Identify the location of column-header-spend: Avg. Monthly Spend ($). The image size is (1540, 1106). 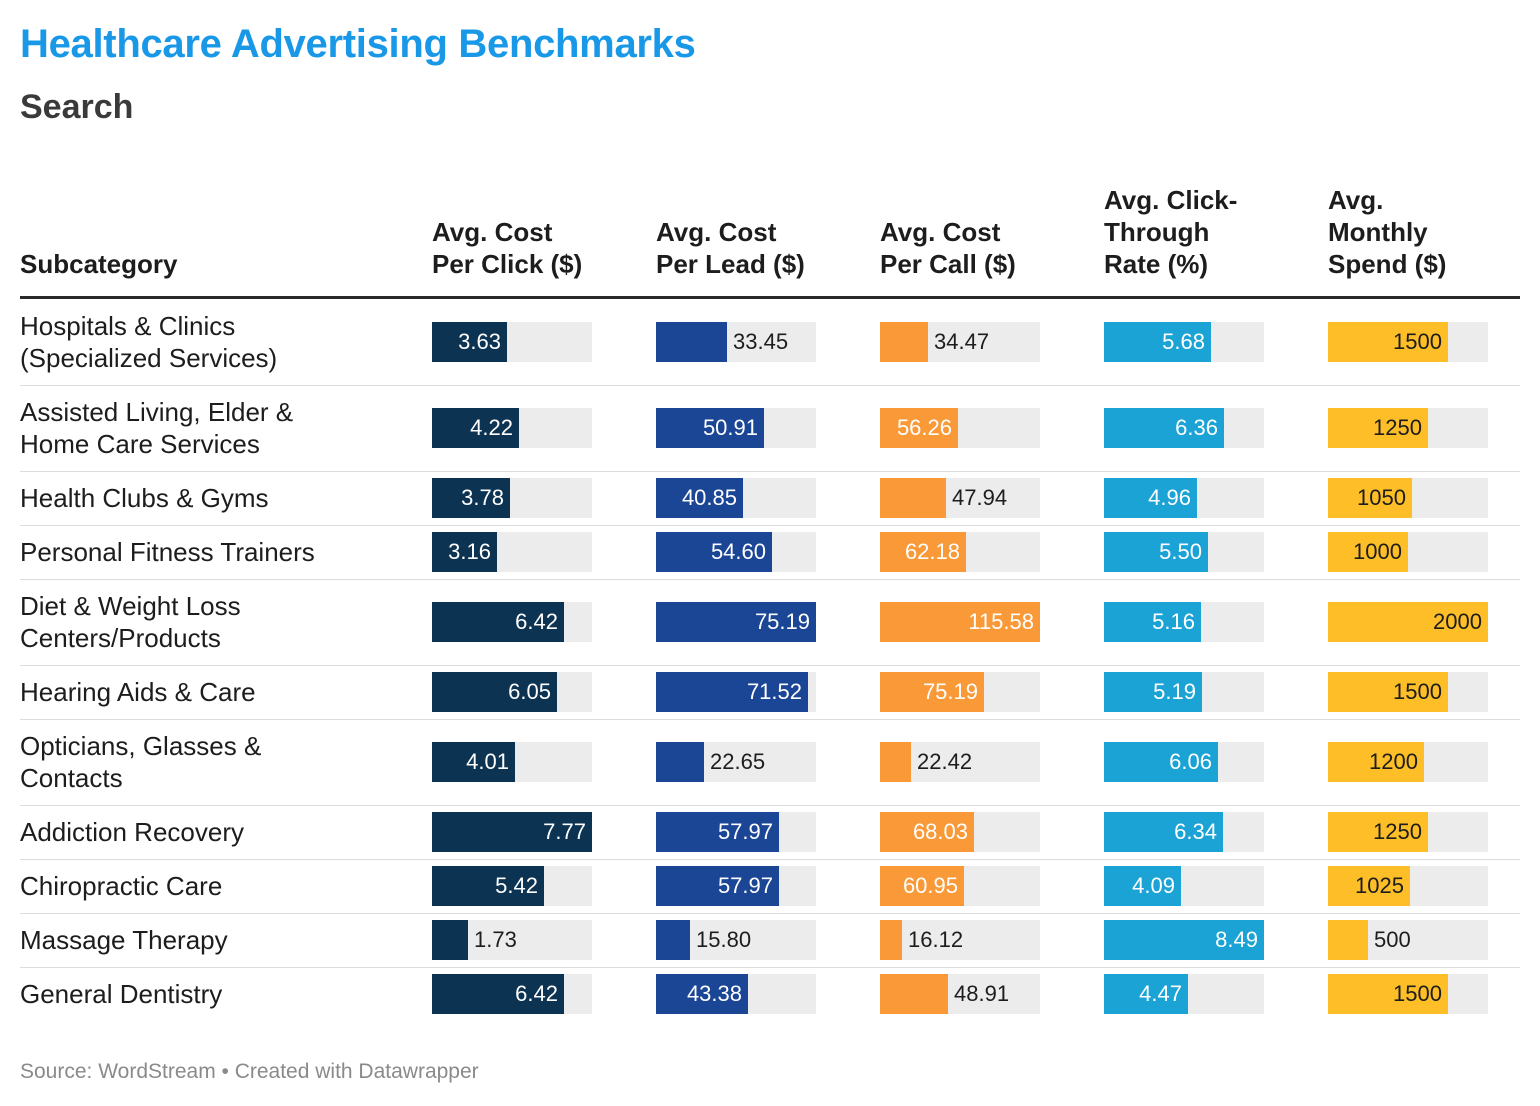
(1387, 232).